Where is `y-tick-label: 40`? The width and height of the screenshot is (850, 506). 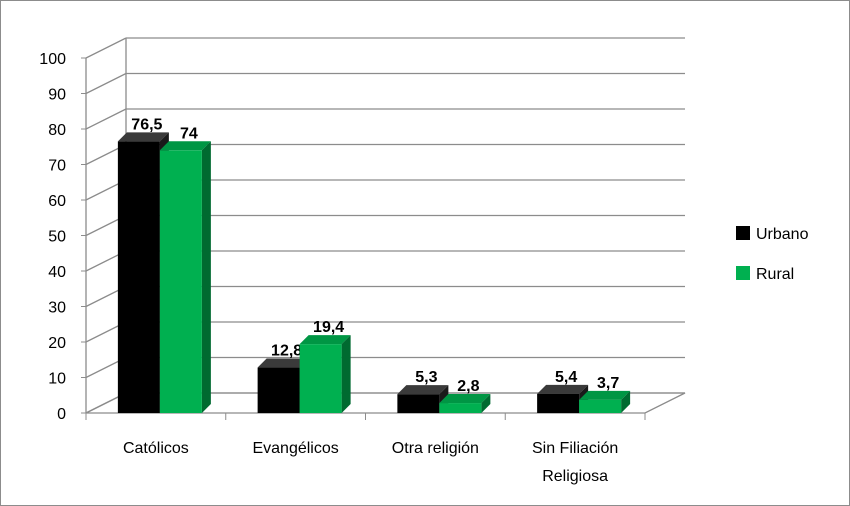 y-tick-label: 40 is located at coordinates (57, 272).